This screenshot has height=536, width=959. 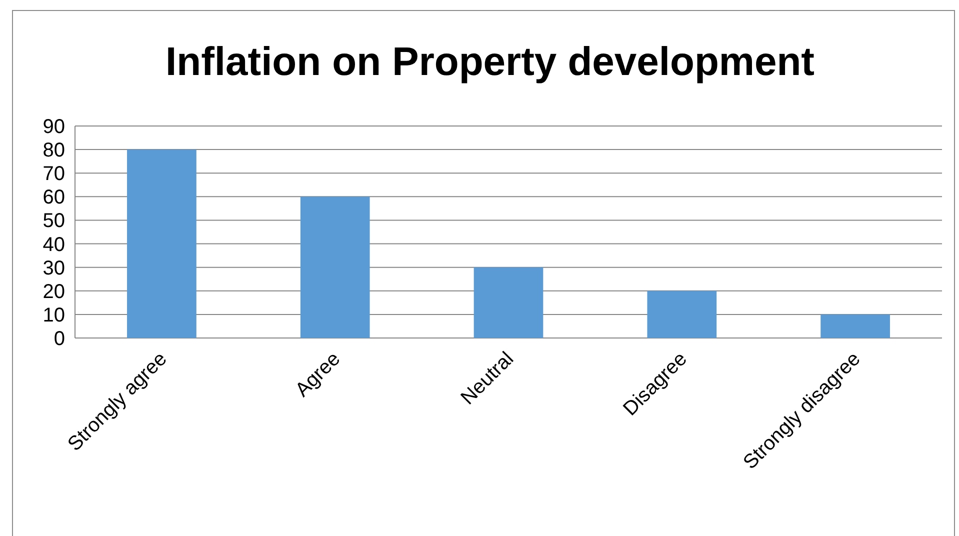 I want to click on y-tick-label: 10, so click(x=53, y=315).